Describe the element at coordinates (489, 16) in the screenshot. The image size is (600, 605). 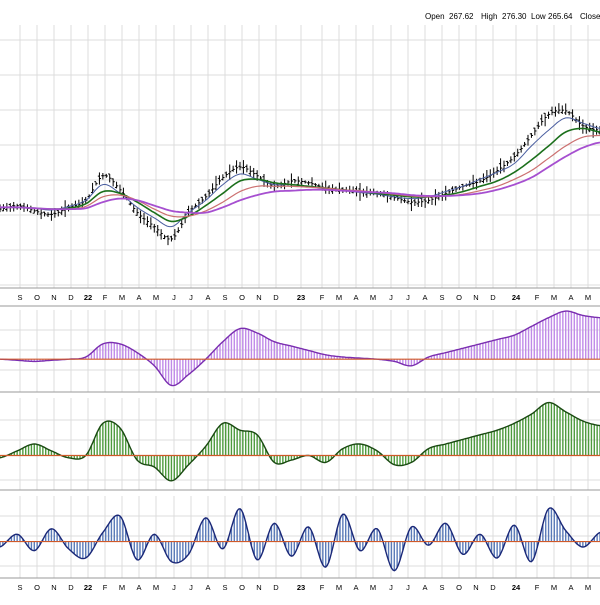
I see `high-label: High` at that location.